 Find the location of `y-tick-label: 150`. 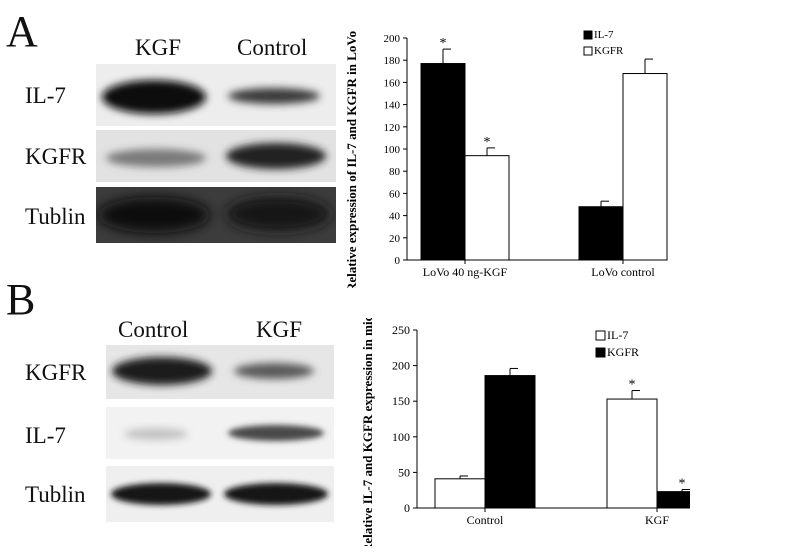

y-tick-label: 150 is located at coordinates (401, 401).